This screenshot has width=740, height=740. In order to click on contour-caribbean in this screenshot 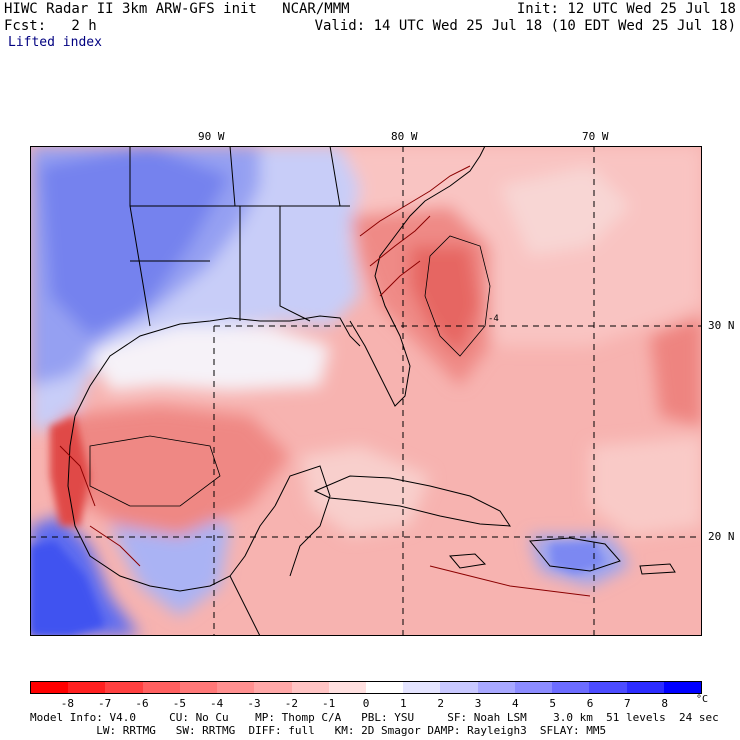, I will do `click(510, 581)`.